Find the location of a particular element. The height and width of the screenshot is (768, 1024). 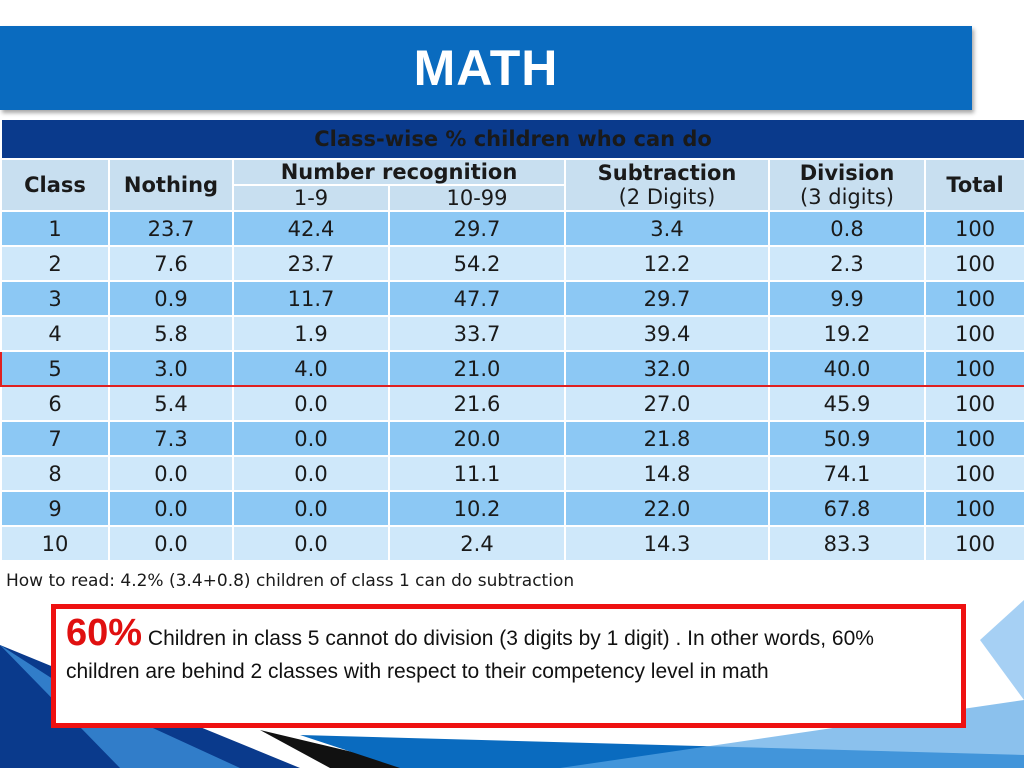

cell-subtraction: 14.3 is located at coordinates (667, 543).